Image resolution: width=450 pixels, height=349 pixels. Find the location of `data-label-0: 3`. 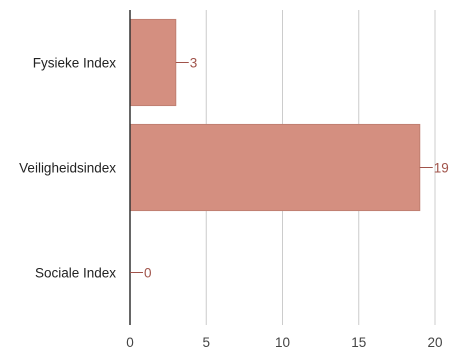

data-label-0: 3 is located at coordinates (194, 63).